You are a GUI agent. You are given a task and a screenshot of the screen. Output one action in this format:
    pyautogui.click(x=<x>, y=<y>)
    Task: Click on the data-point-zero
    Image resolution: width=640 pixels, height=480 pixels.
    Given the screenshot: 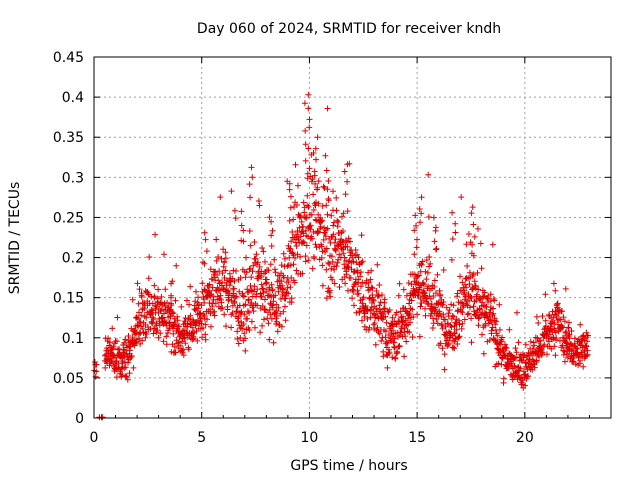 What is the action you would take?
    pyautogui.click(x=102, y=417)
    